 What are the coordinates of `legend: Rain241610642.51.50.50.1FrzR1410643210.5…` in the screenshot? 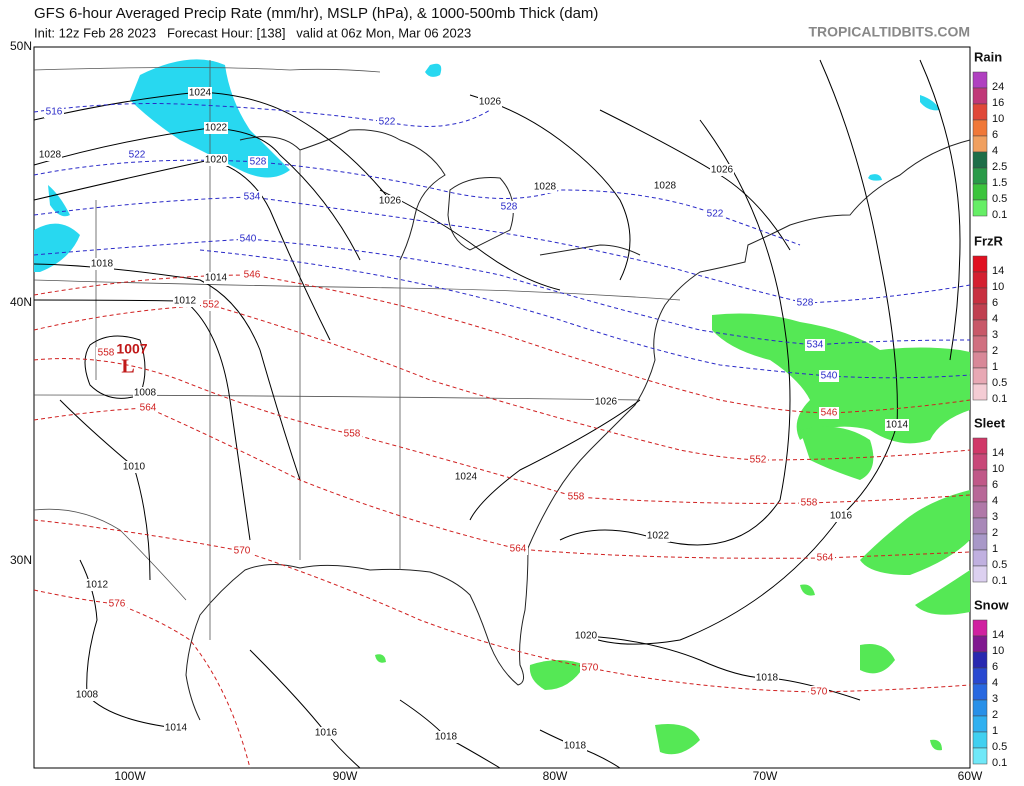 It's located at (991, 409).